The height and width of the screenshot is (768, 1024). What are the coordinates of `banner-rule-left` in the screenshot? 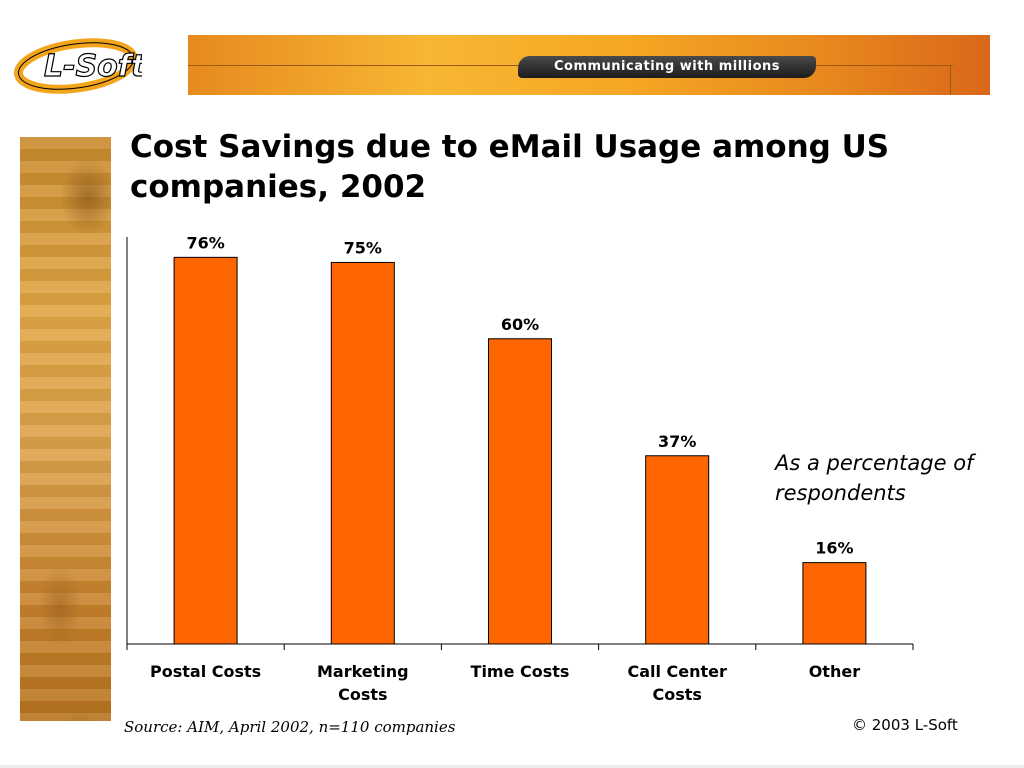 It's located at (353, 65).